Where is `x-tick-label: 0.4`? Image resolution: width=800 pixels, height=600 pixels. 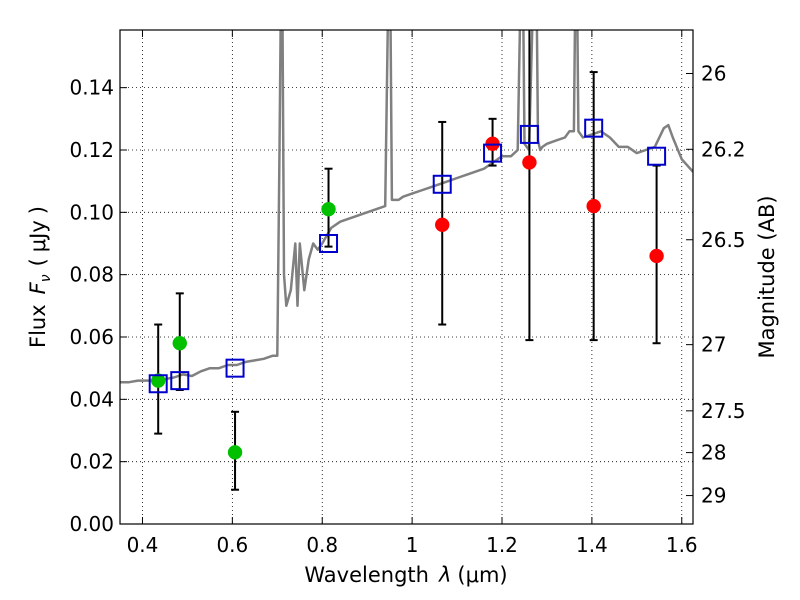 x-tick-label: 0.4 is located at coordinates (143, 545).